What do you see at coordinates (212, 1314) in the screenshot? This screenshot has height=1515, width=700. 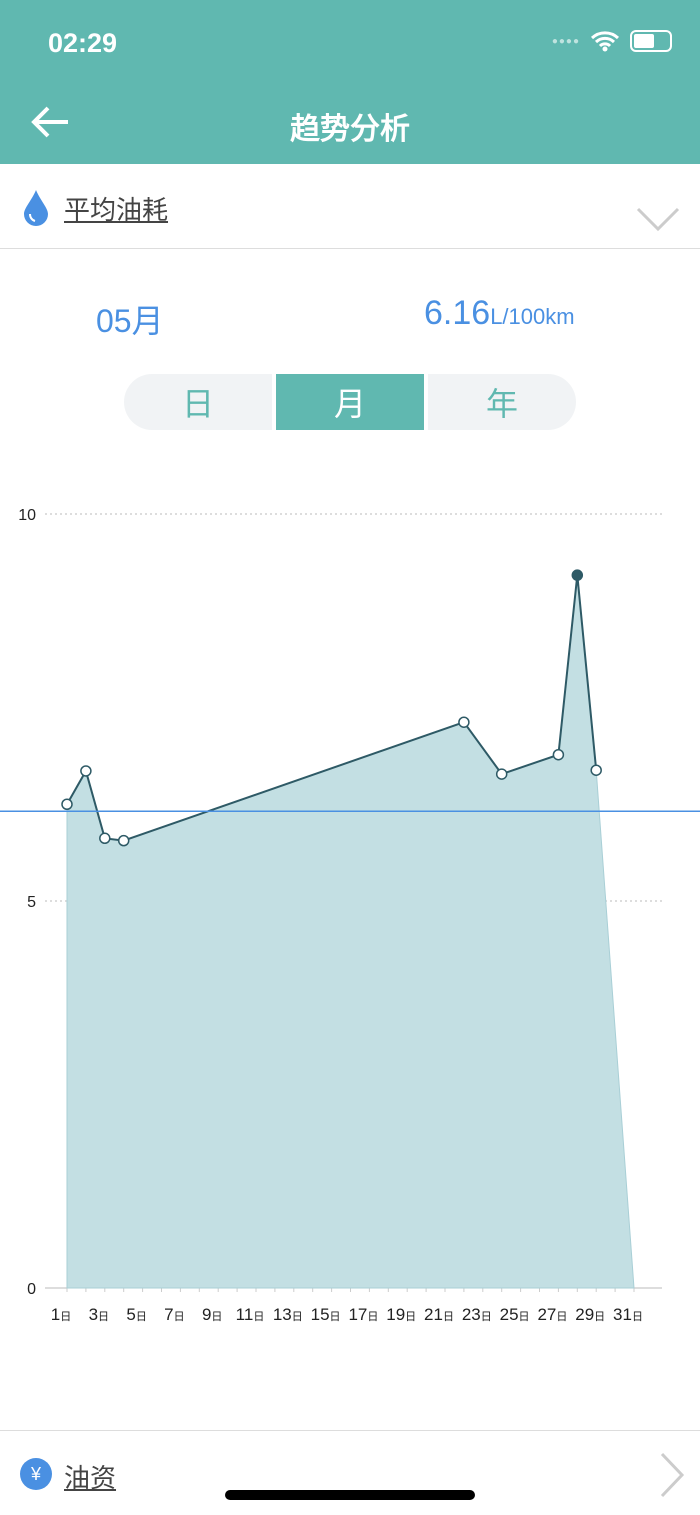 I see `x-tick-label: 9日` at bounding box center [212, 1314].